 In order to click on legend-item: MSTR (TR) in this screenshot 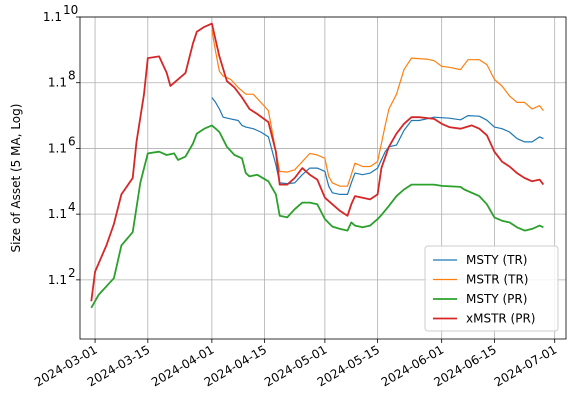, I will do `click(480, 280)`.